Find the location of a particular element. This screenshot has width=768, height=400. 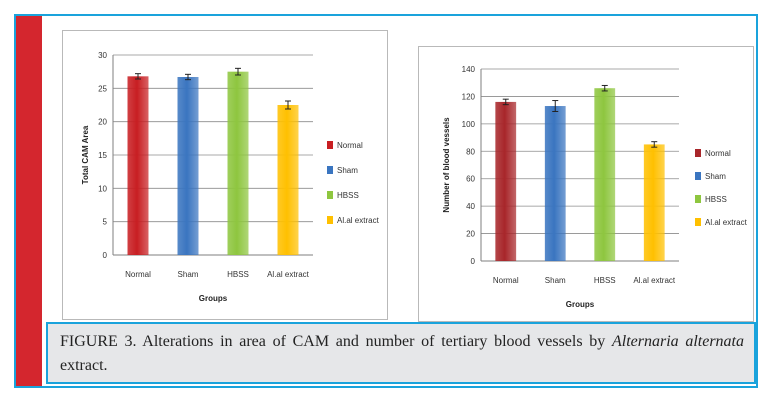

y-axis-title: Total CAM Area is located at coordinates (85, 154).